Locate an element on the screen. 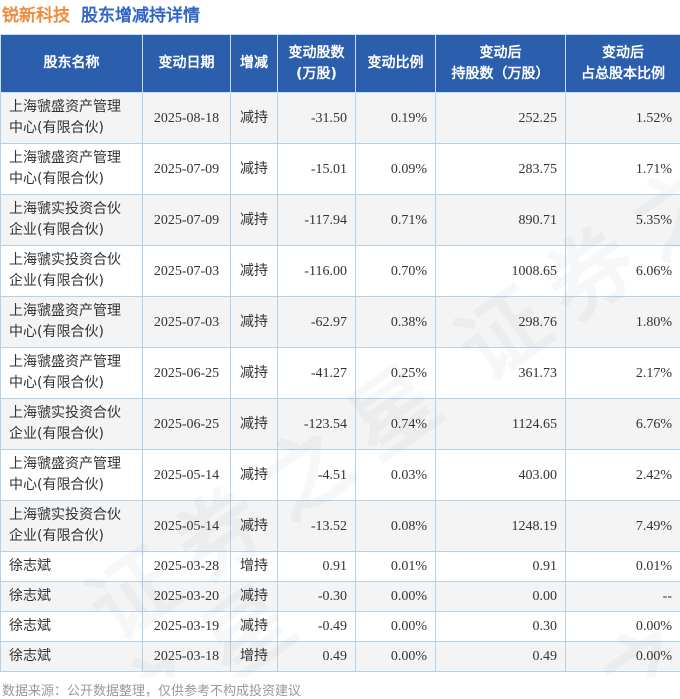  cell-shares-after: 361.73 is located at coordinates (501, 373).